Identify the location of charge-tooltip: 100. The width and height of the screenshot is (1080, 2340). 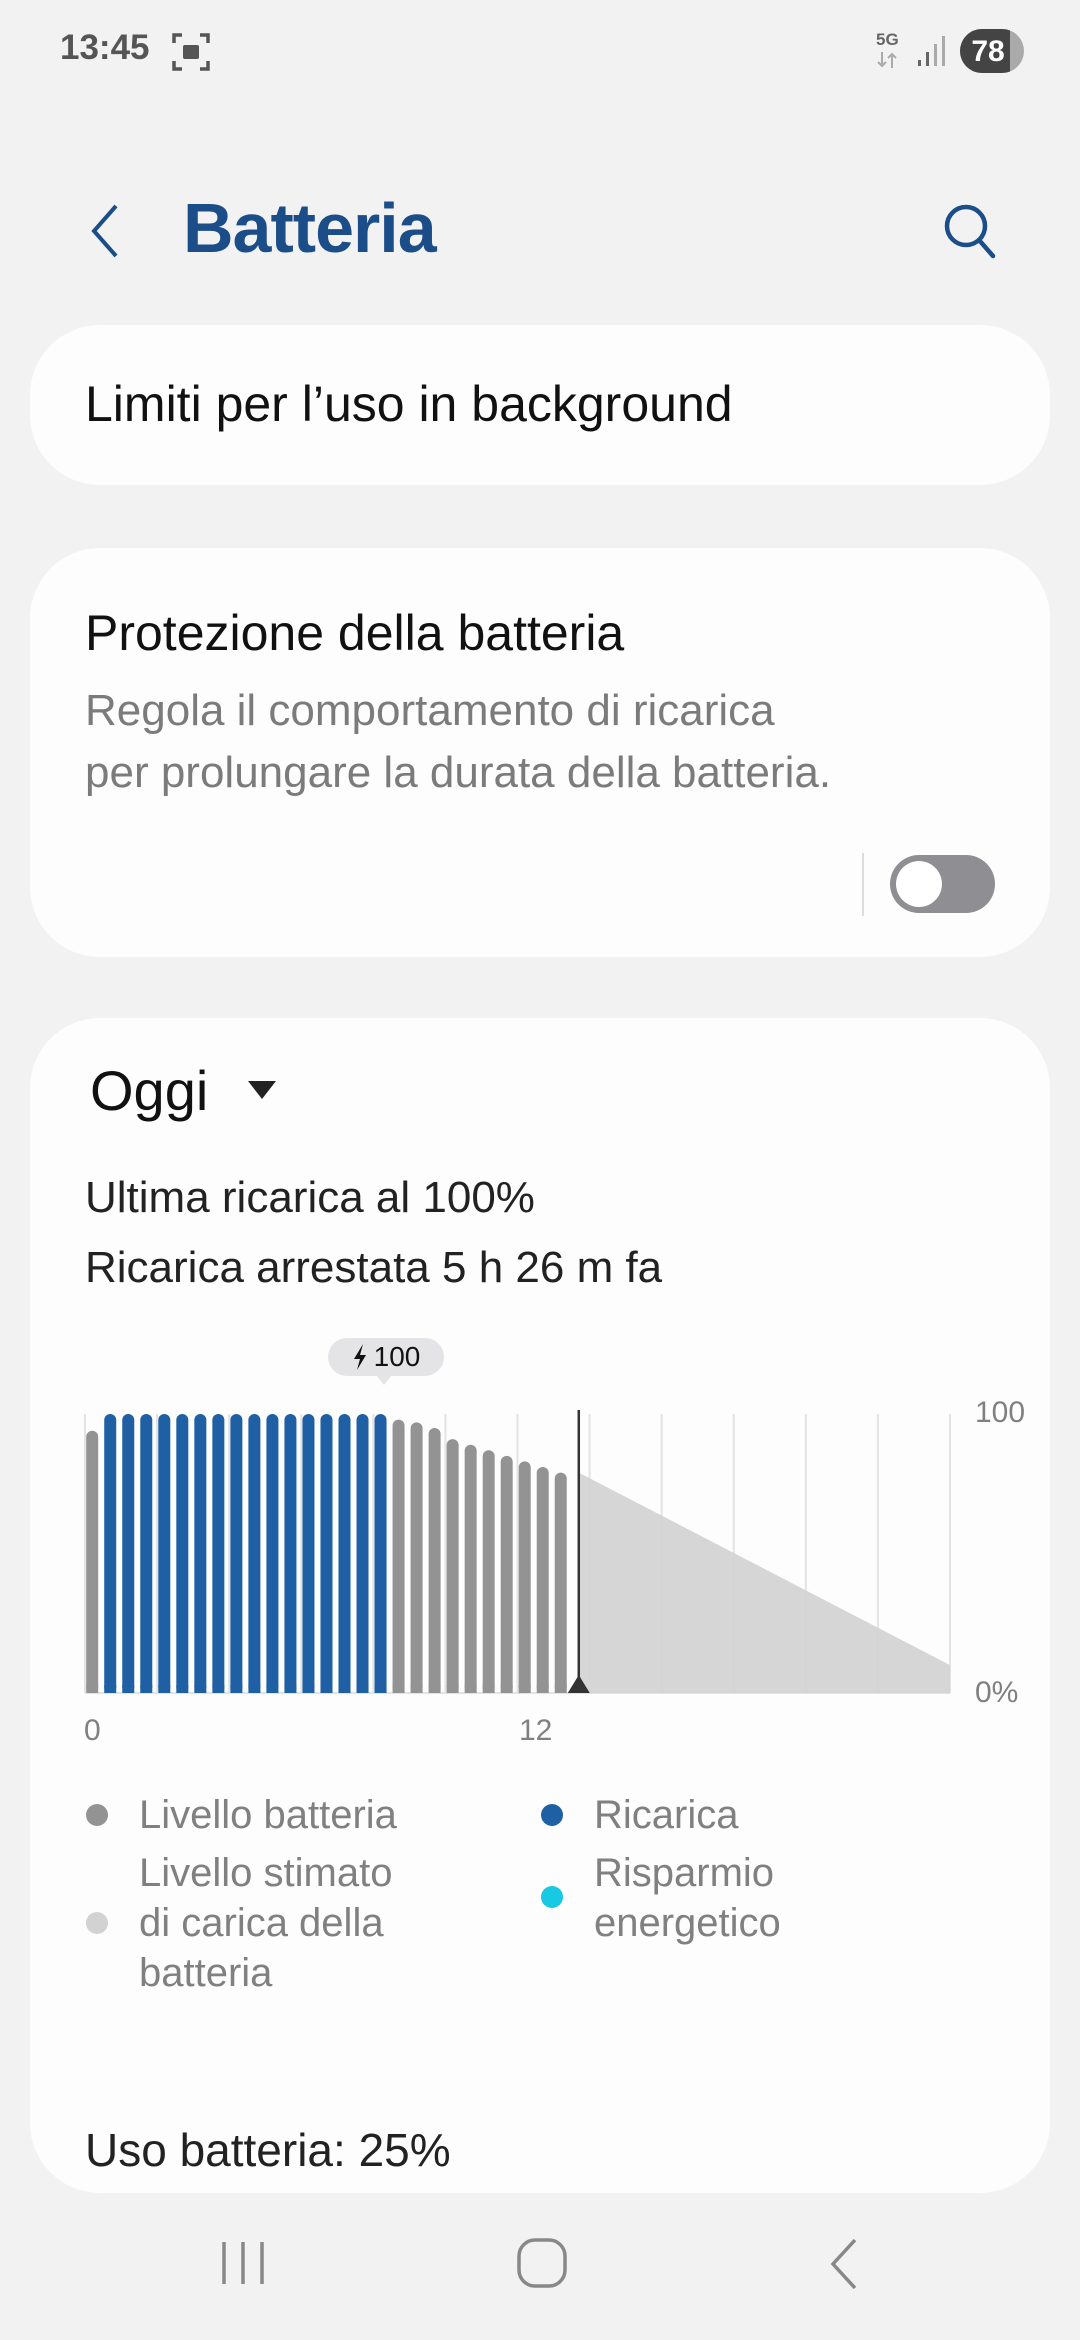
(386, 1357).